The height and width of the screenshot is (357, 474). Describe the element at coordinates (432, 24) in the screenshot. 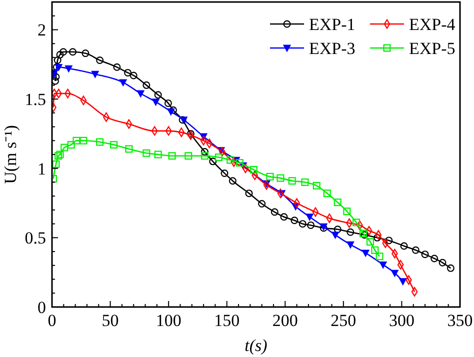

I see `legend-label: EXP-4` at that location.